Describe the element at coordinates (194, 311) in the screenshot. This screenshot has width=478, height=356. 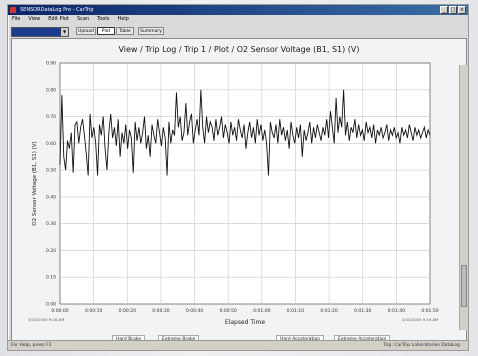
I see `x-tick-label: 0:00:40` at that location.